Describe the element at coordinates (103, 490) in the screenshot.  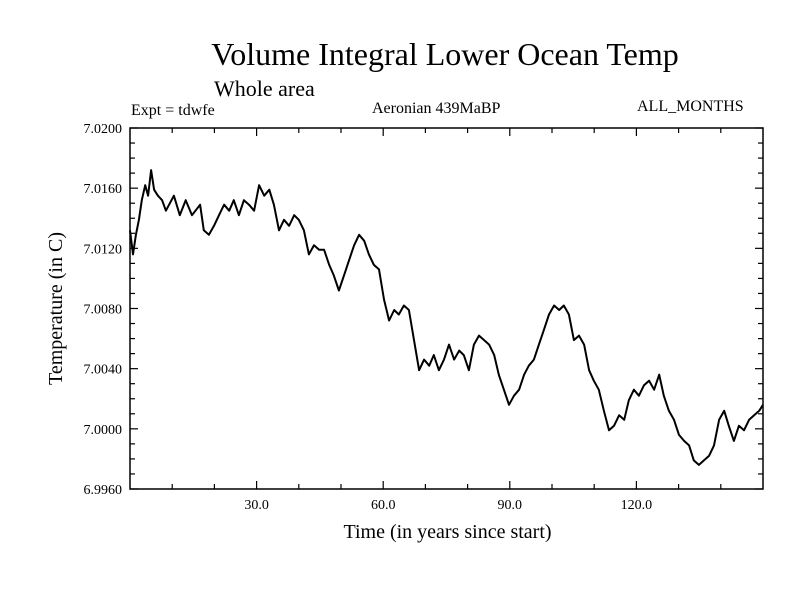
I see `y-tick-label: 6.9960` at that location.